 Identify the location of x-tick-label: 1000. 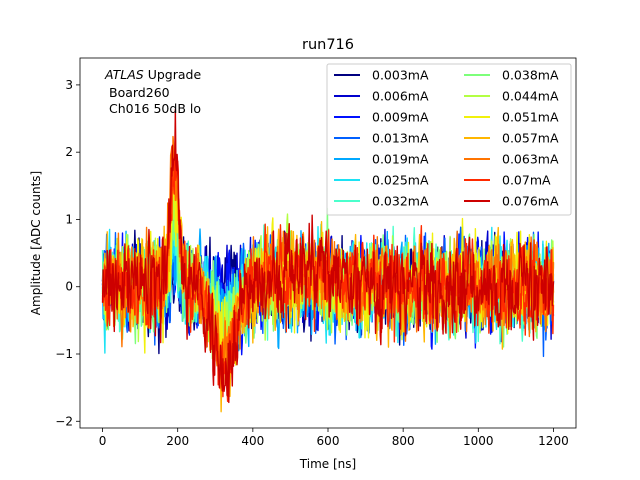
(478, 441).